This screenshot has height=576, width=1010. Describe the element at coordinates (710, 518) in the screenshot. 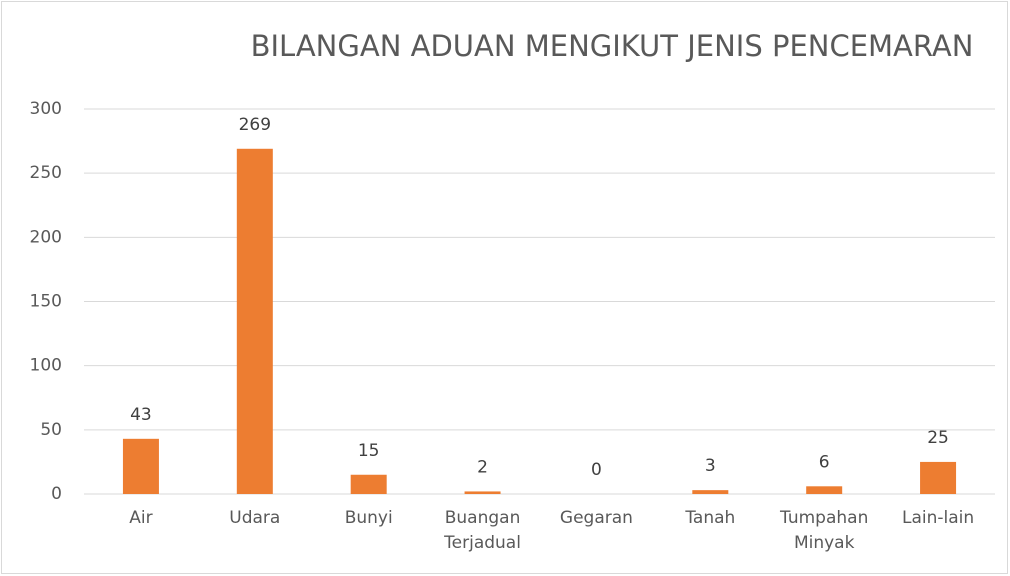

I see `x-tick-label: Tanah` at that location.